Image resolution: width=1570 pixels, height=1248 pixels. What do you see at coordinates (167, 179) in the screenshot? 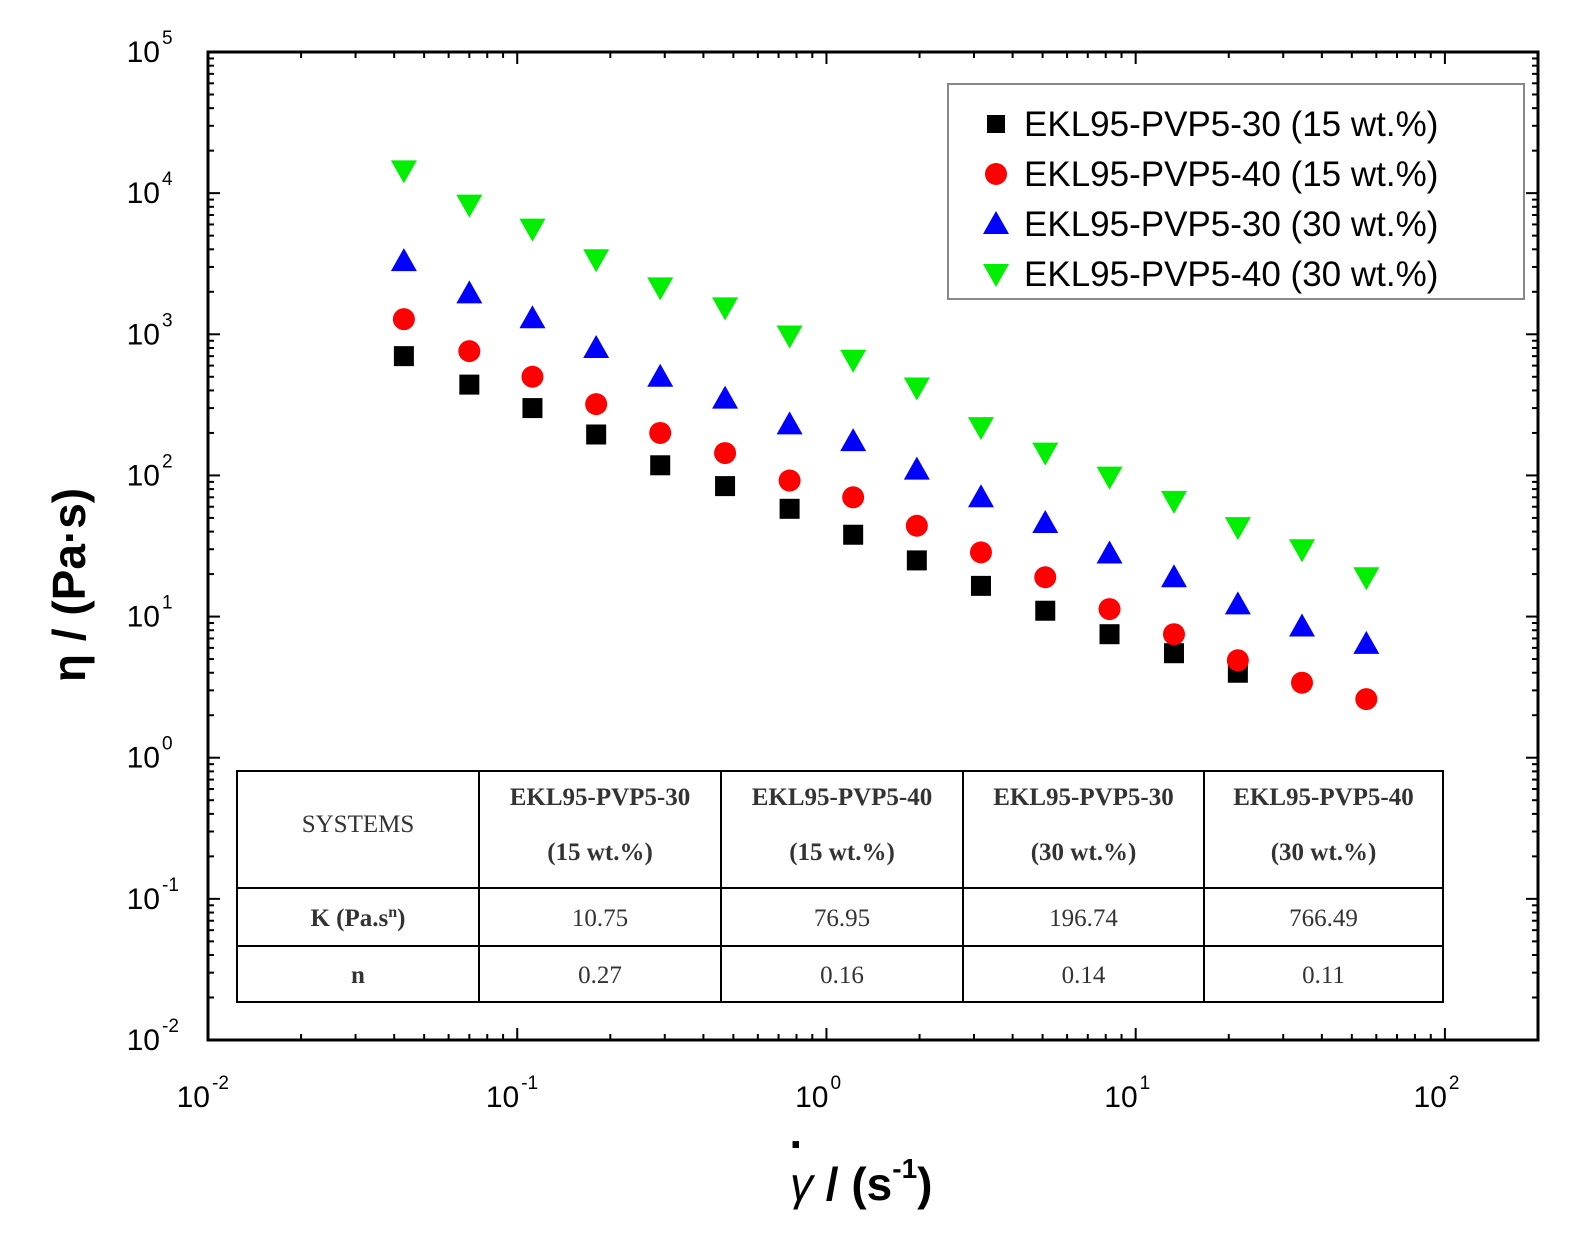
I see `y-tick-label-exponent: 4` at bounding box center [167, 179].